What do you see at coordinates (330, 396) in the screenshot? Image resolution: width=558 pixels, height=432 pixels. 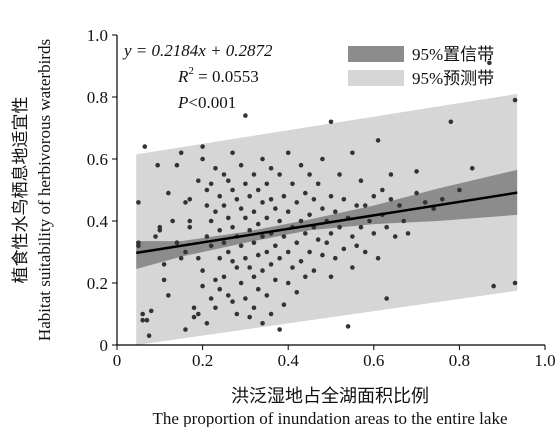 I see `x-axis-label-cn: 洪泛湿地占全湖面积比例` at bounding box center [330, 396].